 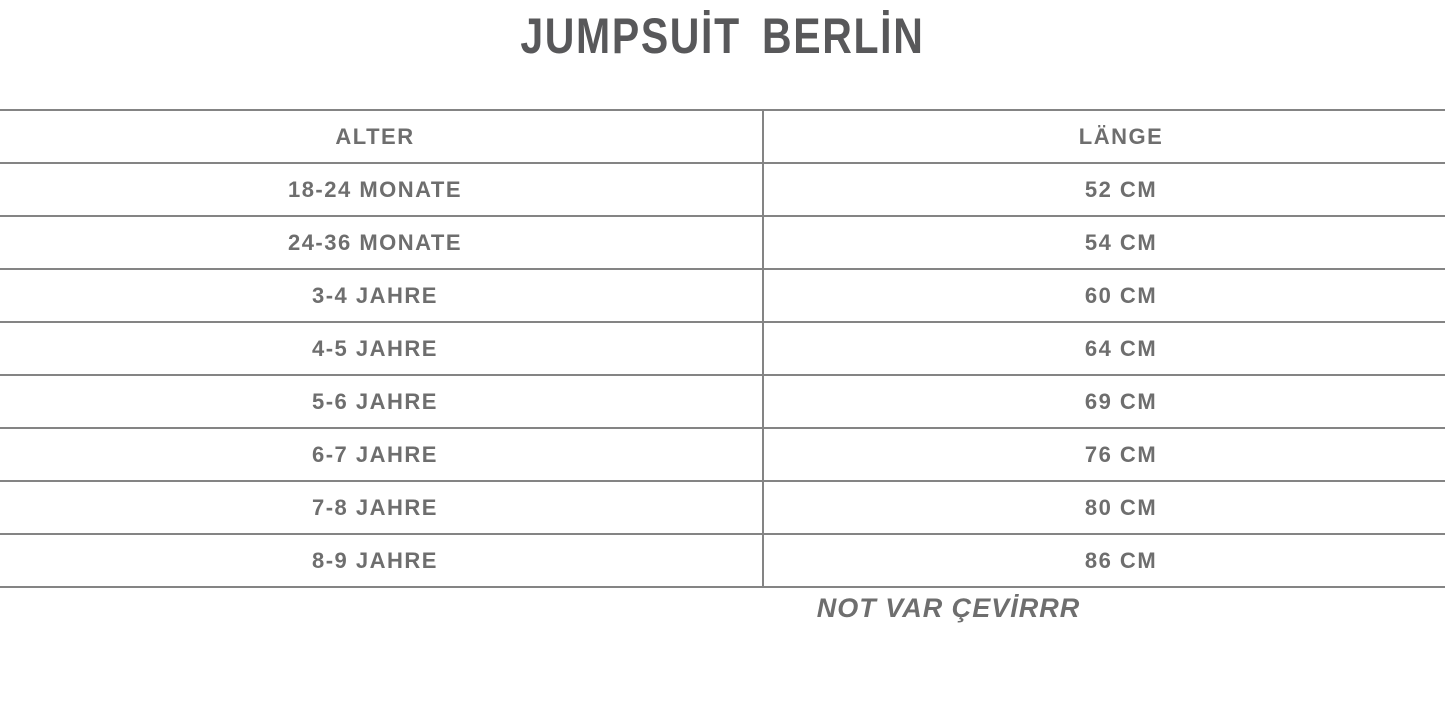 What do you see at coordinates (722, 508) in the screenshot?
I see `table-row: 7-8 JAHRE 80 CM` at bounding box center [722, 508].